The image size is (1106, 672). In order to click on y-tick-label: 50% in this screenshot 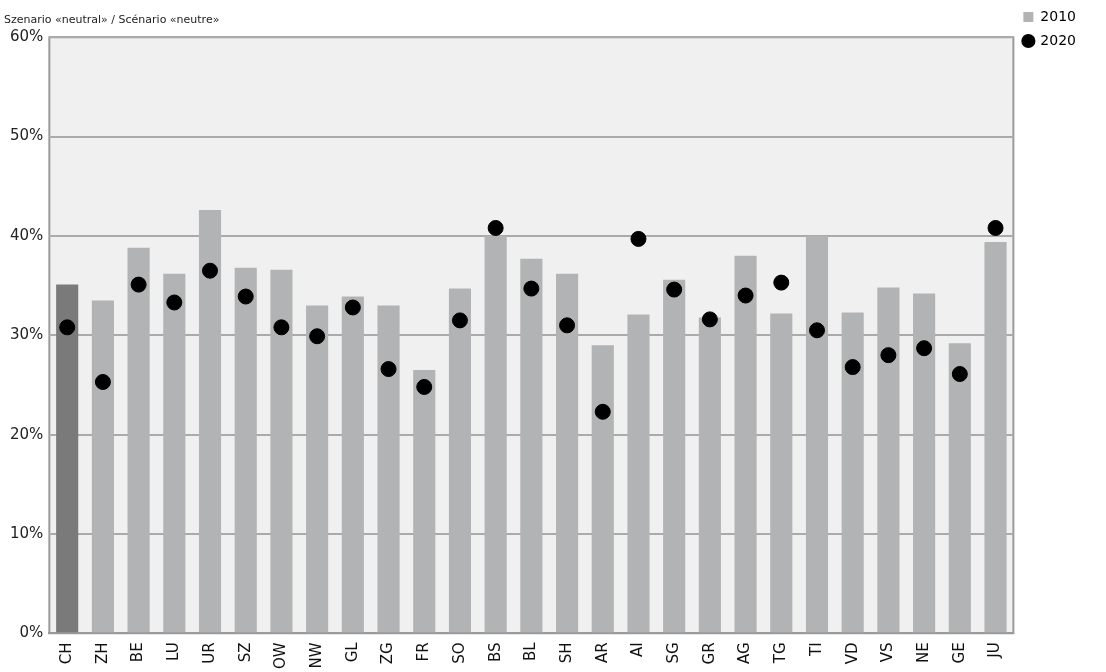, I will do `click(27, 135)`.